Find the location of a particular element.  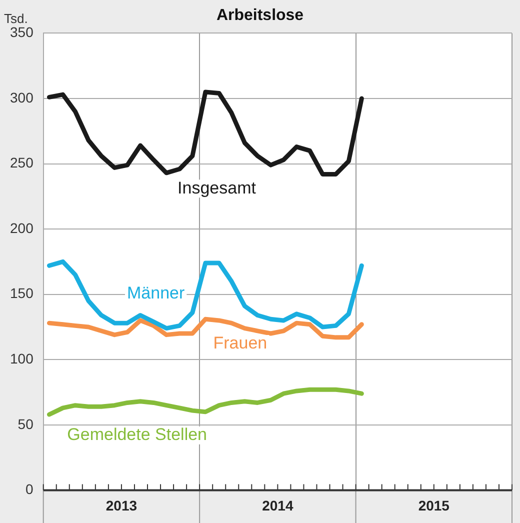

series-label: Gemeldete Stellen is located at coordinates (137, 434).